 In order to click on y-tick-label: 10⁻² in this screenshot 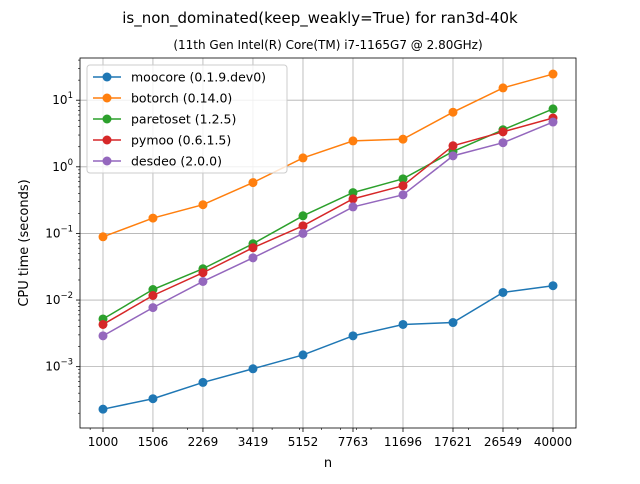, I will do `click(59, 299)`.